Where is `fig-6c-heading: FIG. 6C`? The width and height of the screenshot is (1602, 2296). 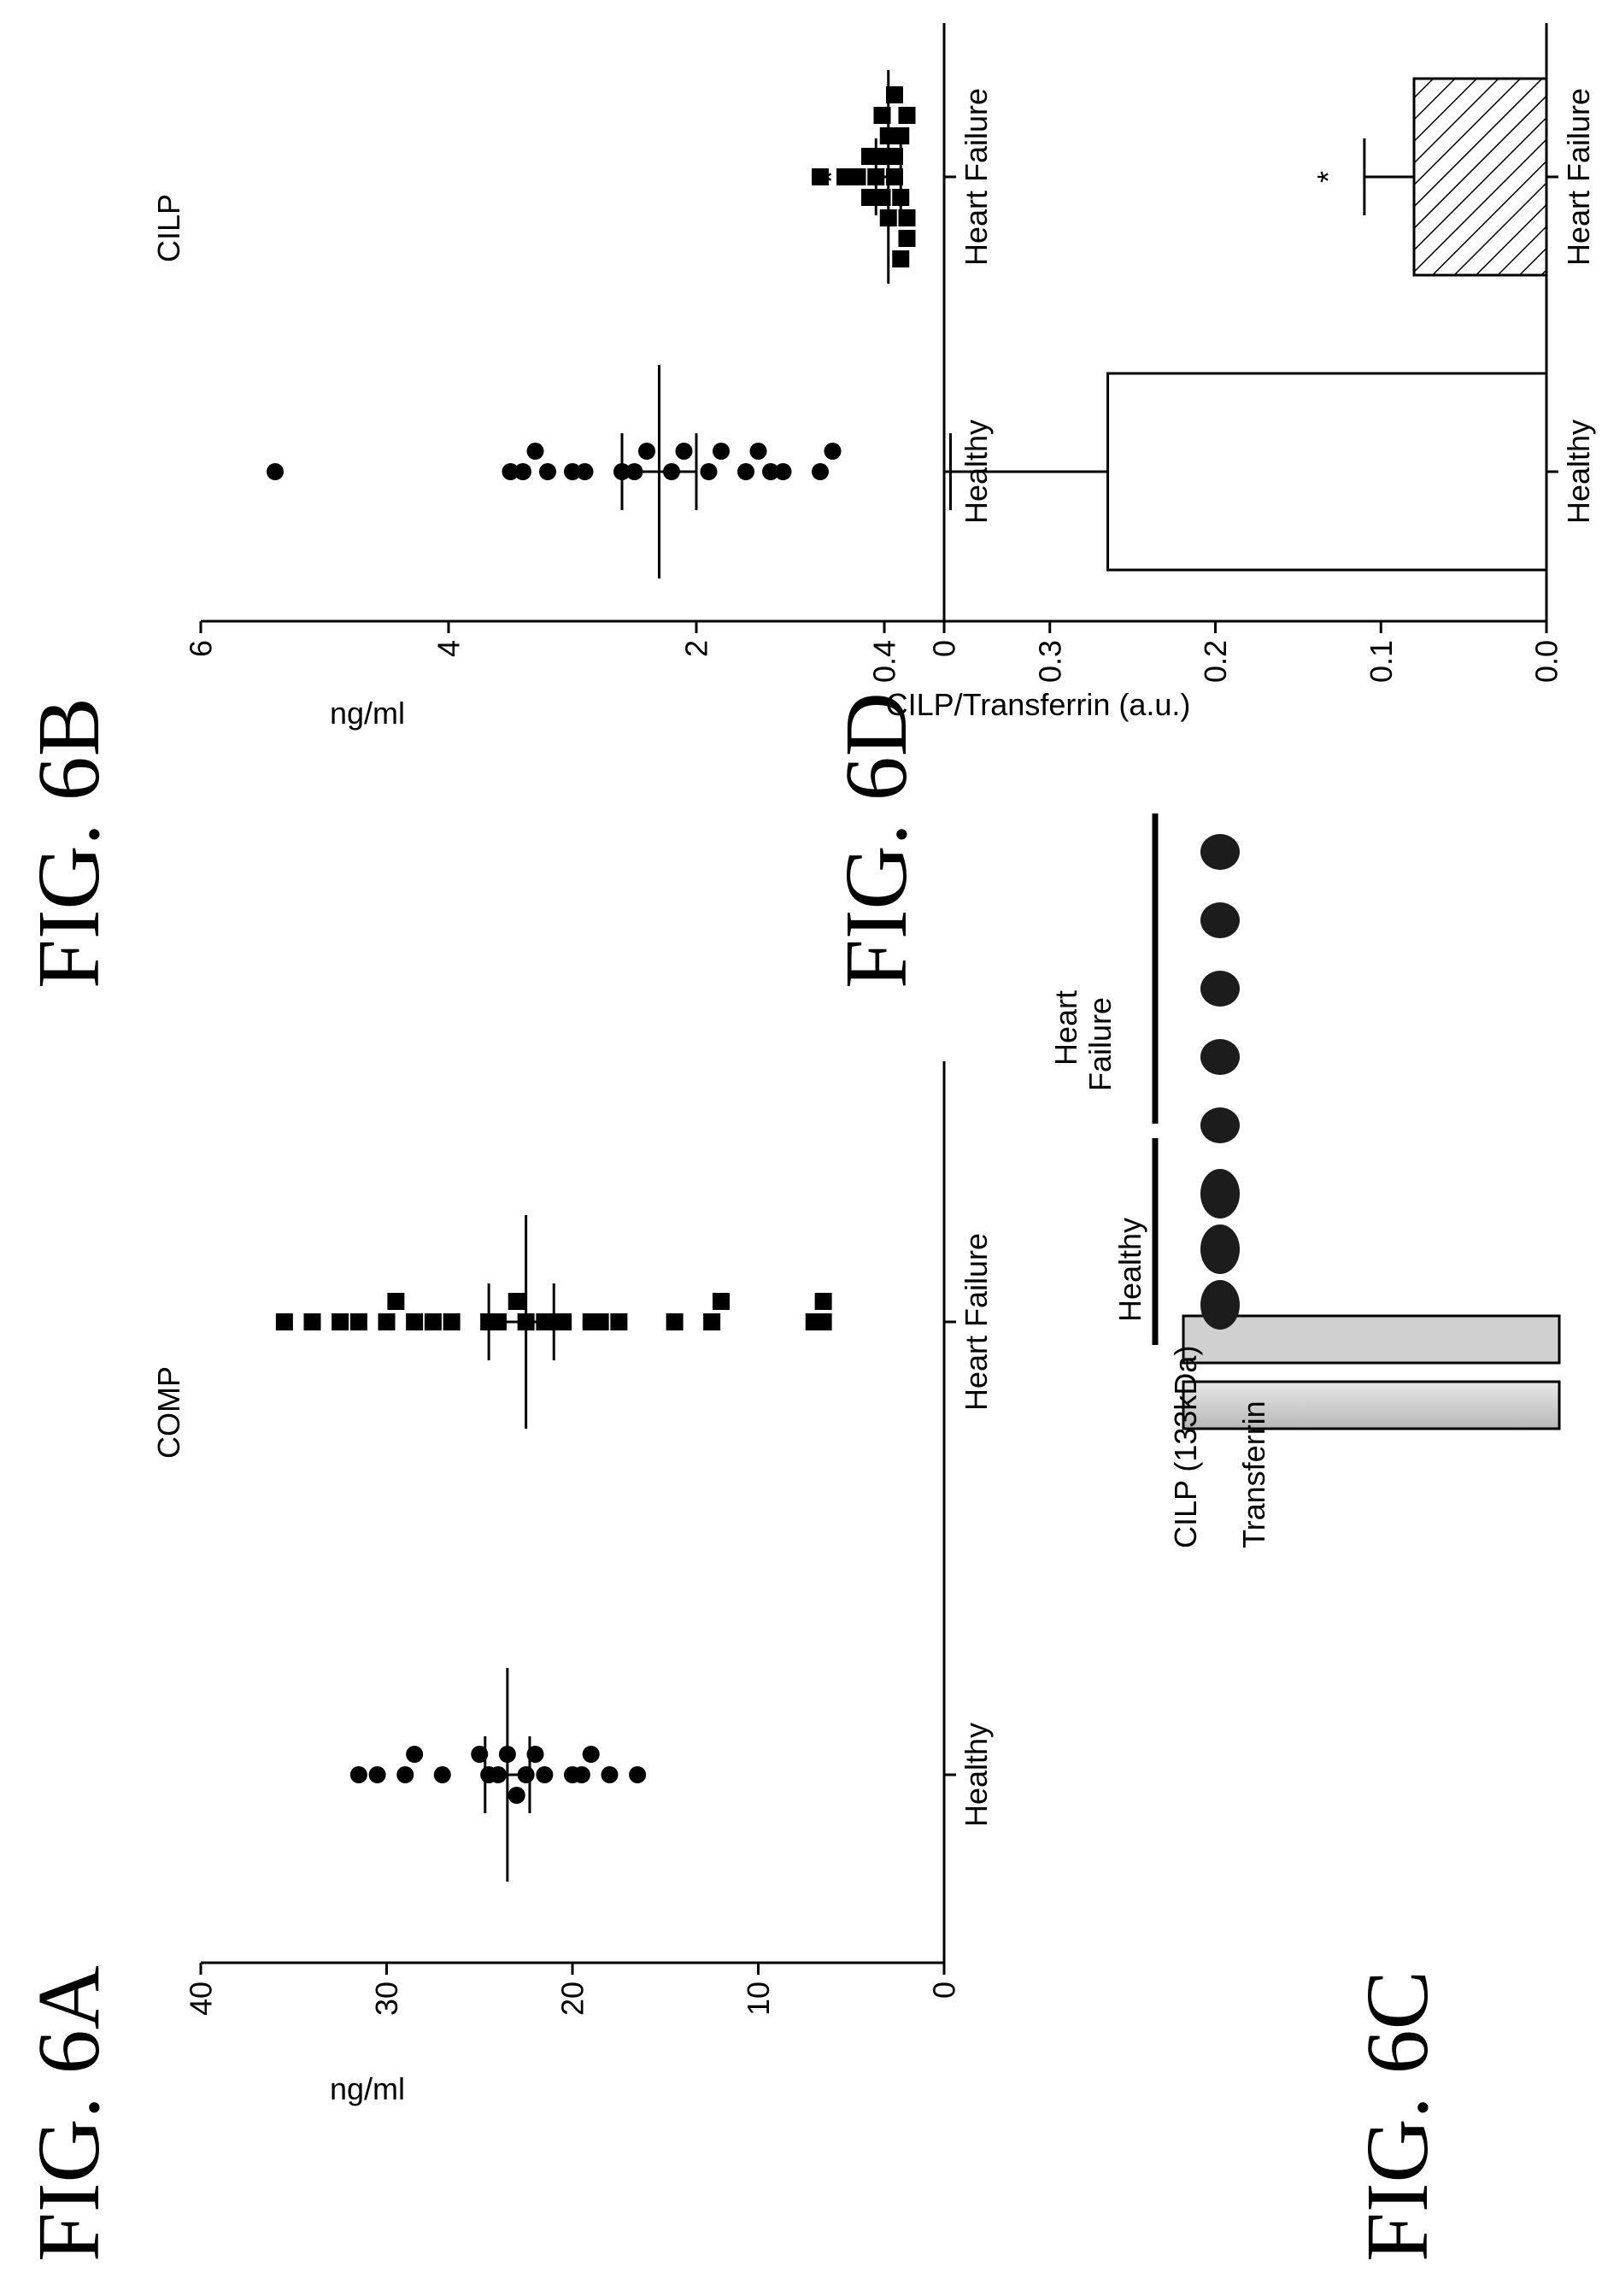
fig-6c-heading: FIG. 6C is located at coordinates (1397, 2116).